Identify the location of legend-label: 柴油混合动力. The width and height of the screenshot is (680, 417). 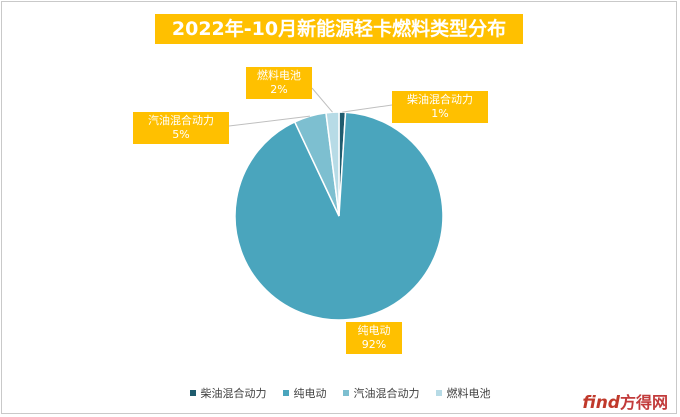
(233, 393).